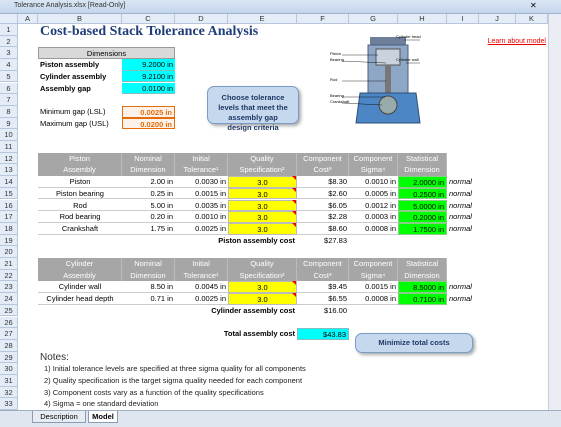 The height and width of the screenshot is (427, 561). I want to click on table-cell: Cylinder head depth, so click(80, 299).